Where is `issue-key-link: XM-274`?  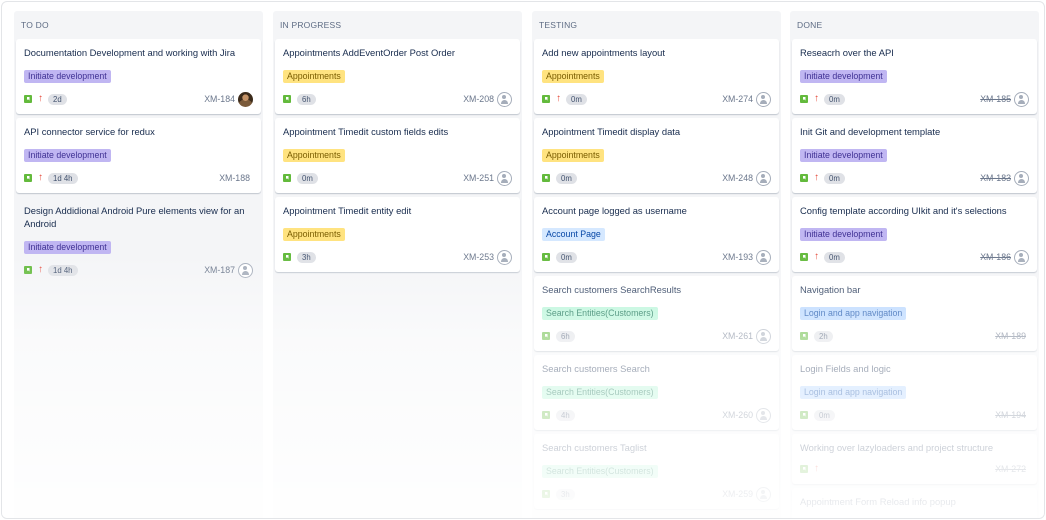
issue-key-link: XM-274 is located at coordinates (737, 99).